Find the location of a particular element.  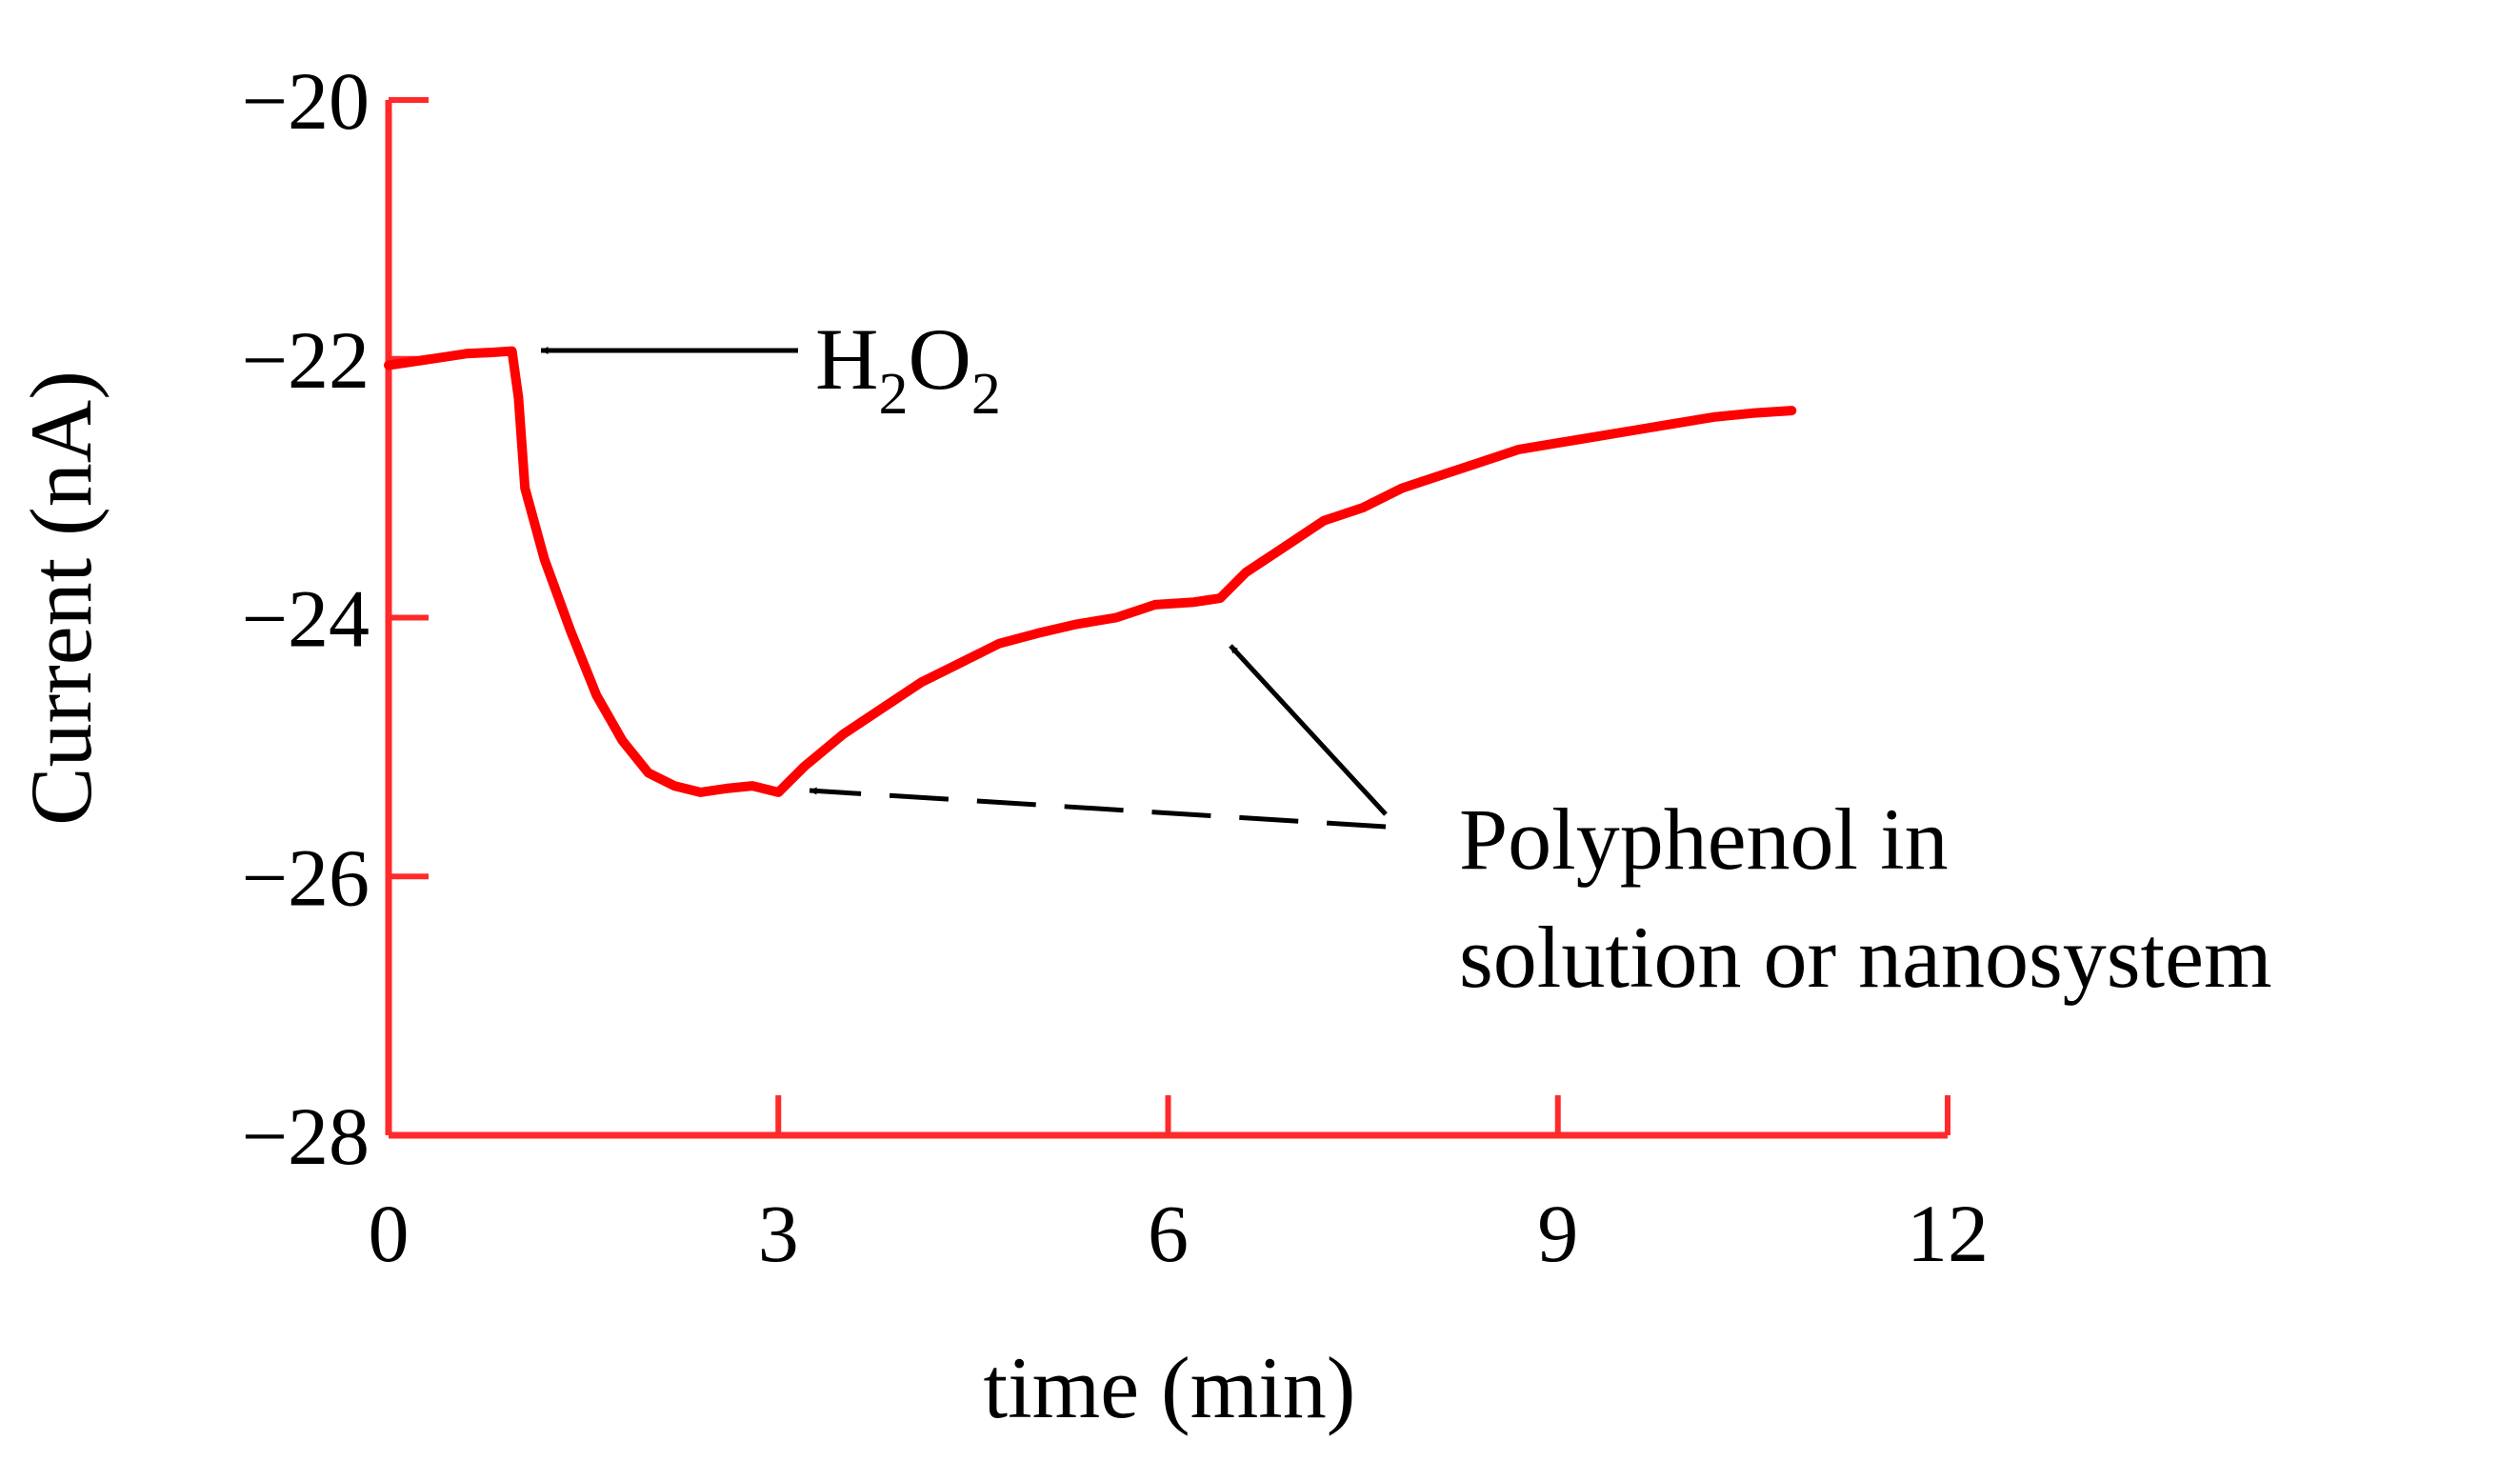

polyphenol-label-line1: Polyphenol in is located at coordinates (1704, 839).